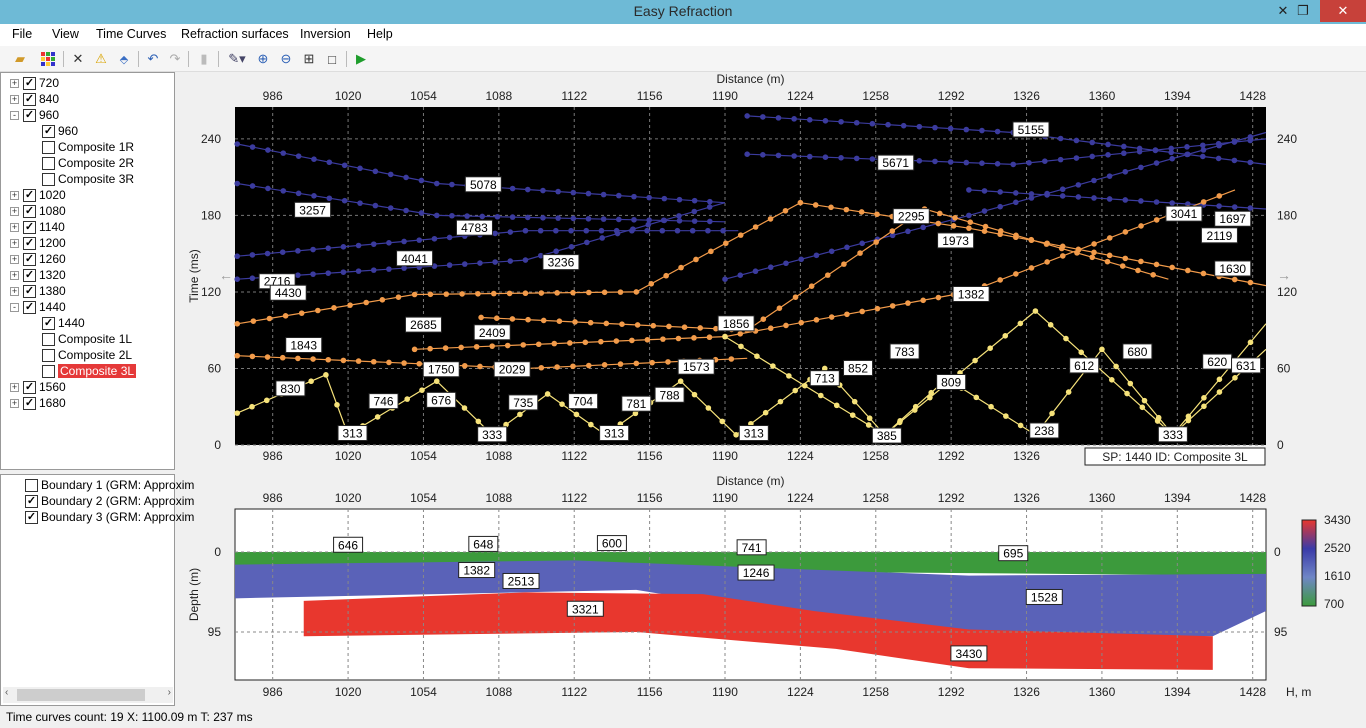  Describe the element at coordinates (38, 387) in the screenshot. I see `tree-item: + ✓ 1560` at that location.